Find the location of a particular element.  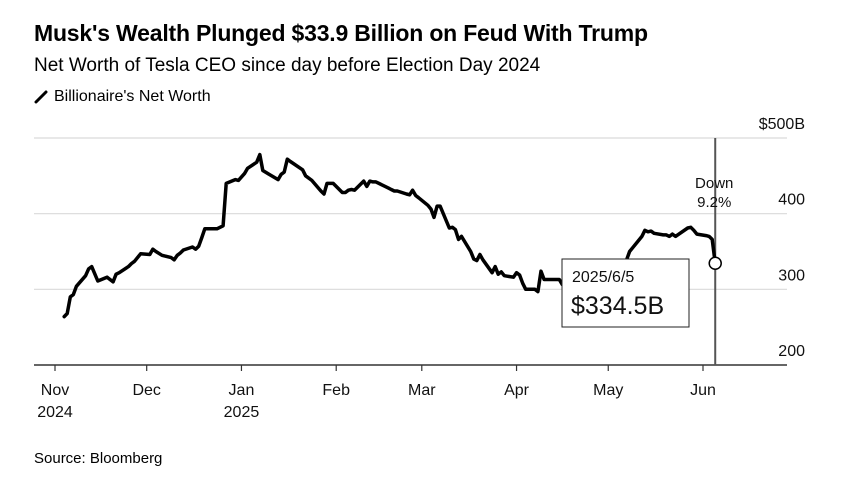

x-tick-sublabel: 2024 is located at coordinates (55, 412).